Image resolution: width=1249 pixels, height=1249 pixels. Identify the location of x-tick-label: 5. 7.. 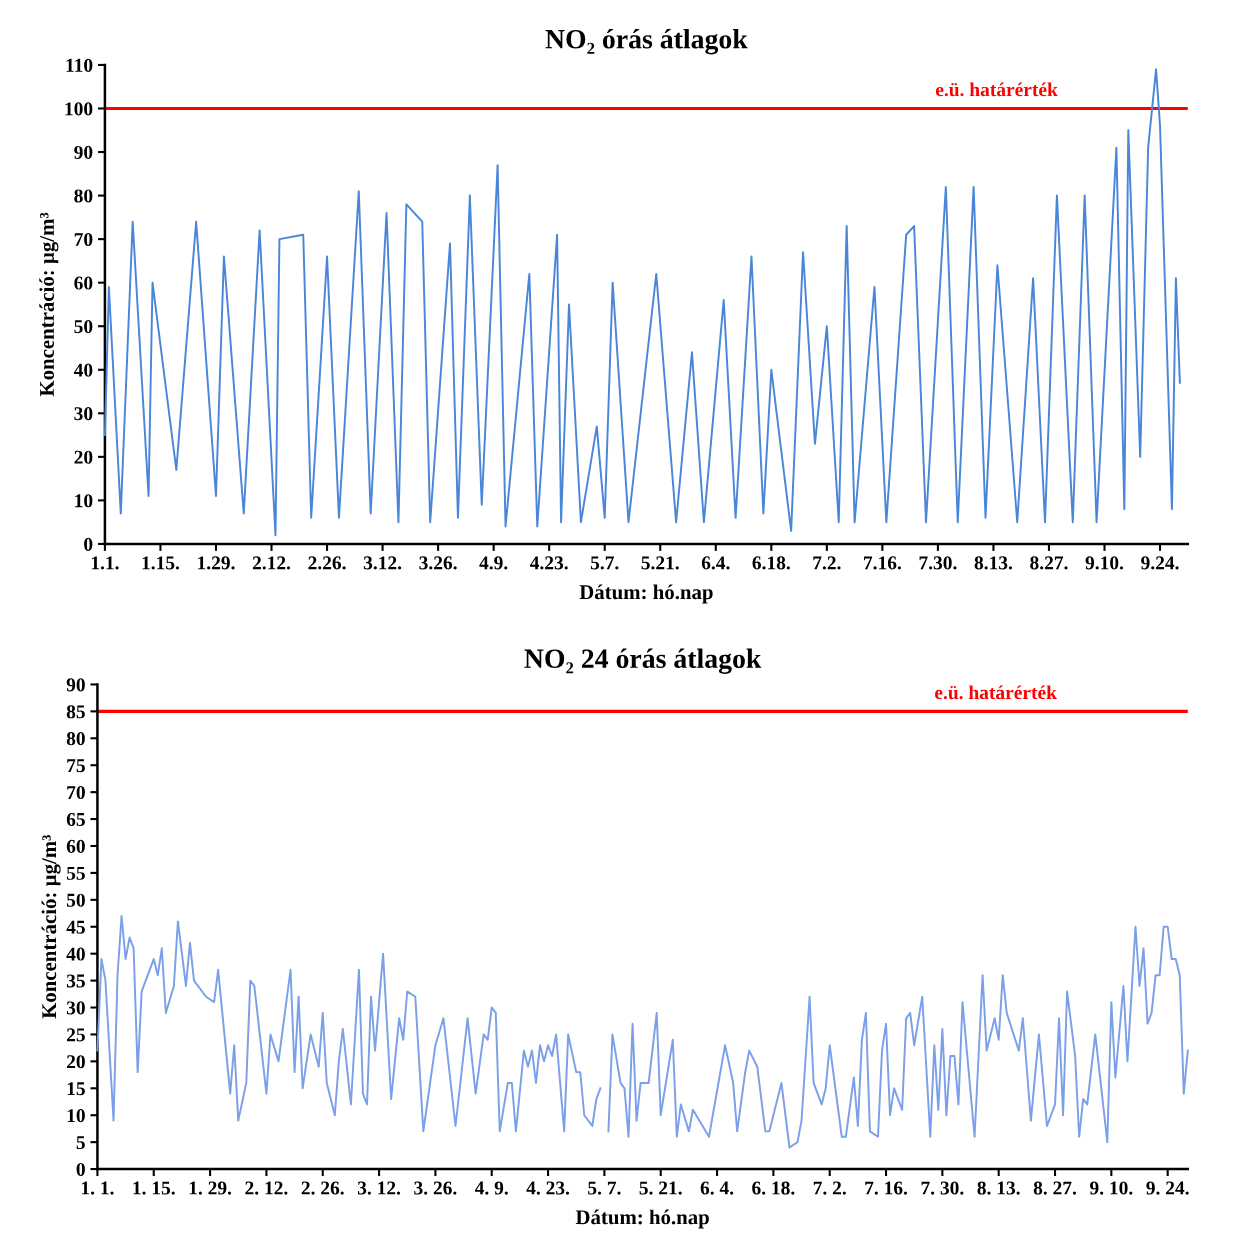
(604, 1188).